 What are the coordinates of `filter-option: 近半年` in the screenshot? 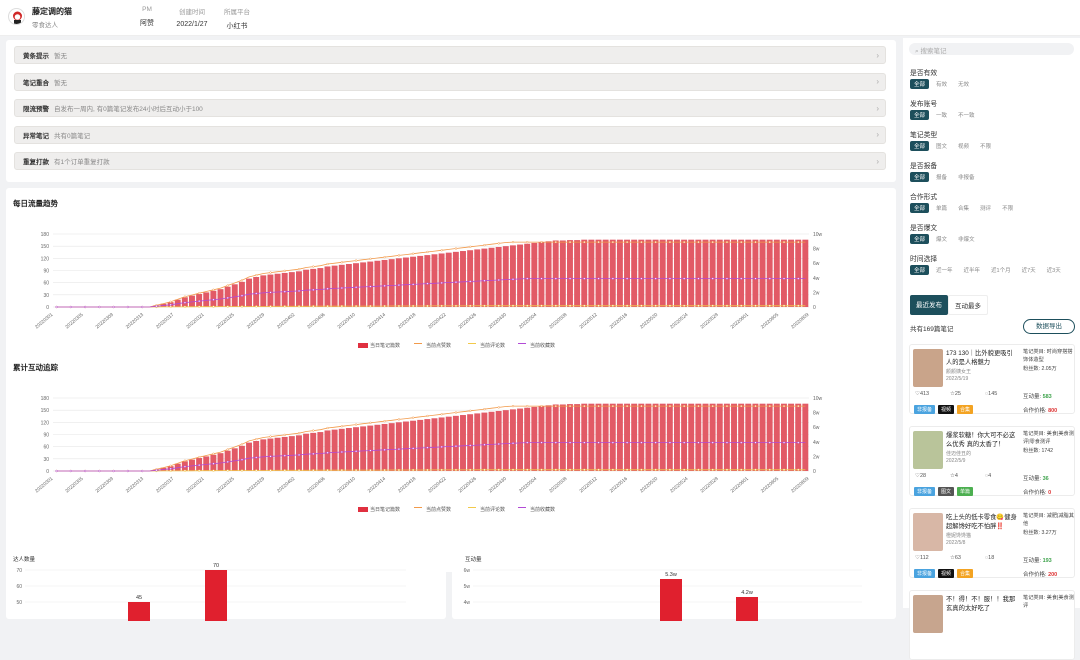 It's located at (972, 271).